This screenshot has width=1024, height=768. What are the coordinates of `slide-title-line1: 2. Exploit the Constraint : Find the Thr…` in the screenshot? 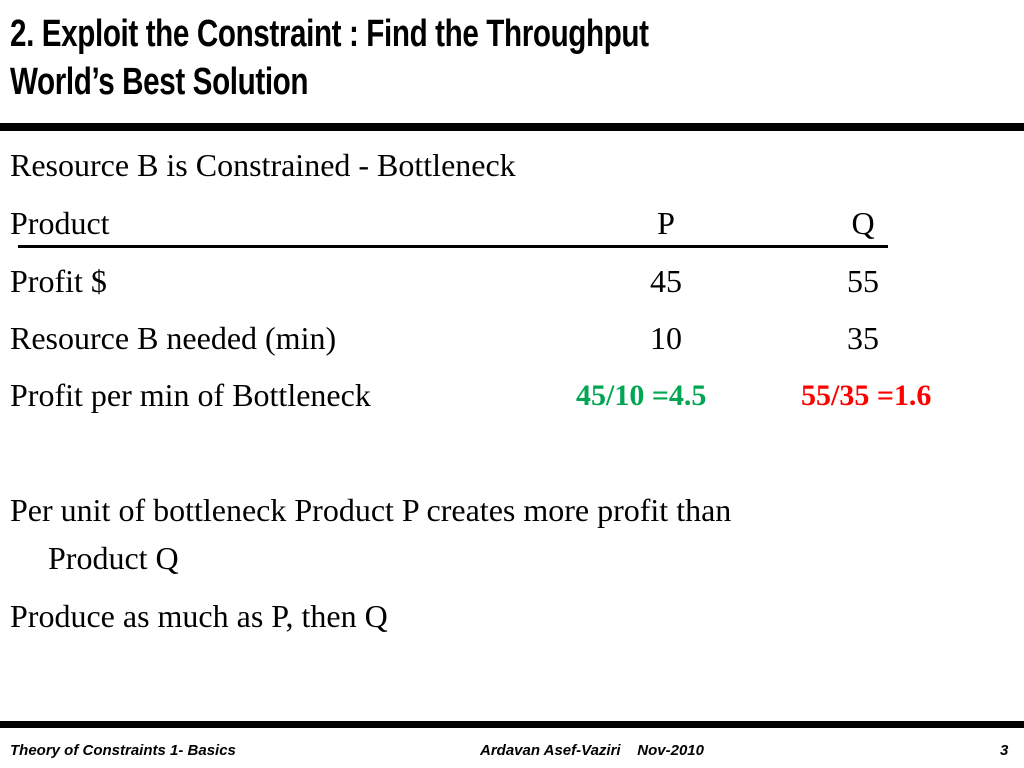 It's located at (329, 34).